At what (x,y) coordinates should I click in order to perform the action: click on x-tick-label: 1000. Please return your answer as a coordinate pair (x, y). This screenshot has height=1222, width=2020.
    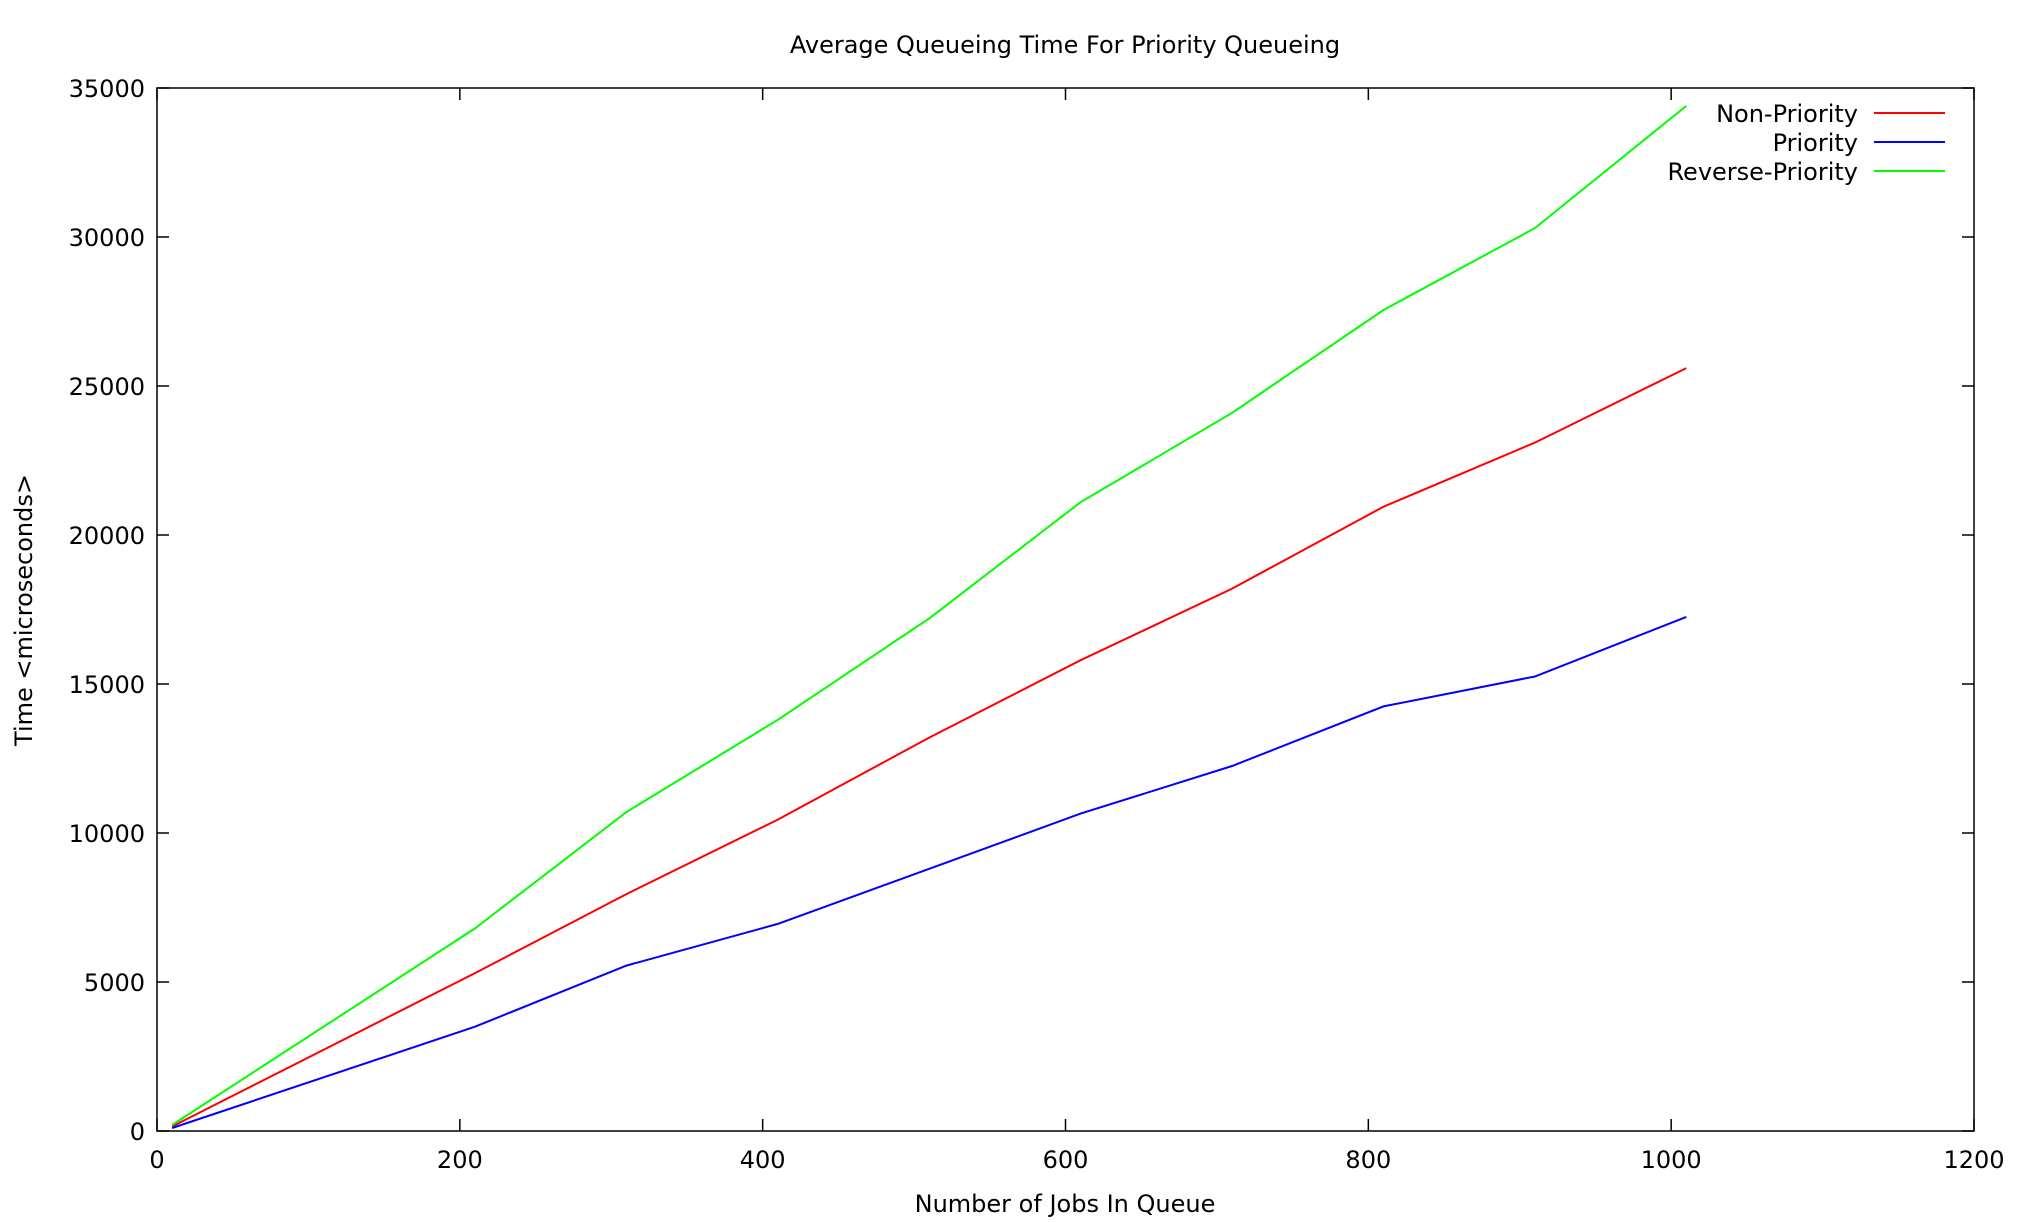
    Looking at the image, I should click on (1671, 1160).